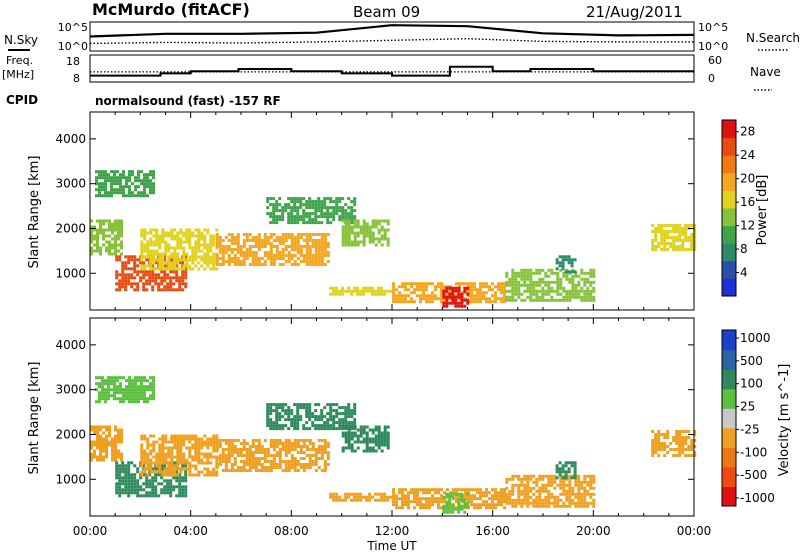 The width and height of the screenshot is (800, 554). I want to click on x-tick-label: 08:00, so click(291, 531).